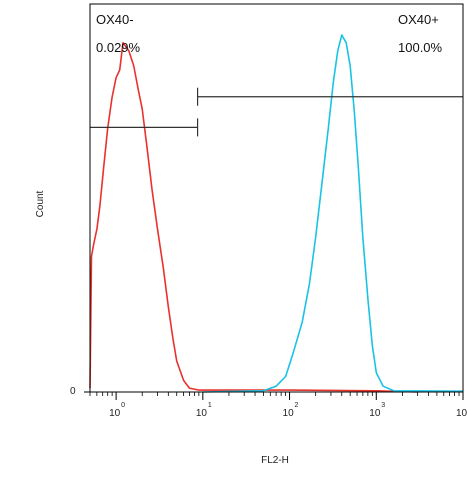 This screenshot has width=467, height=481. I want to click on x-tick-label-3: 10, so click(375, 413).